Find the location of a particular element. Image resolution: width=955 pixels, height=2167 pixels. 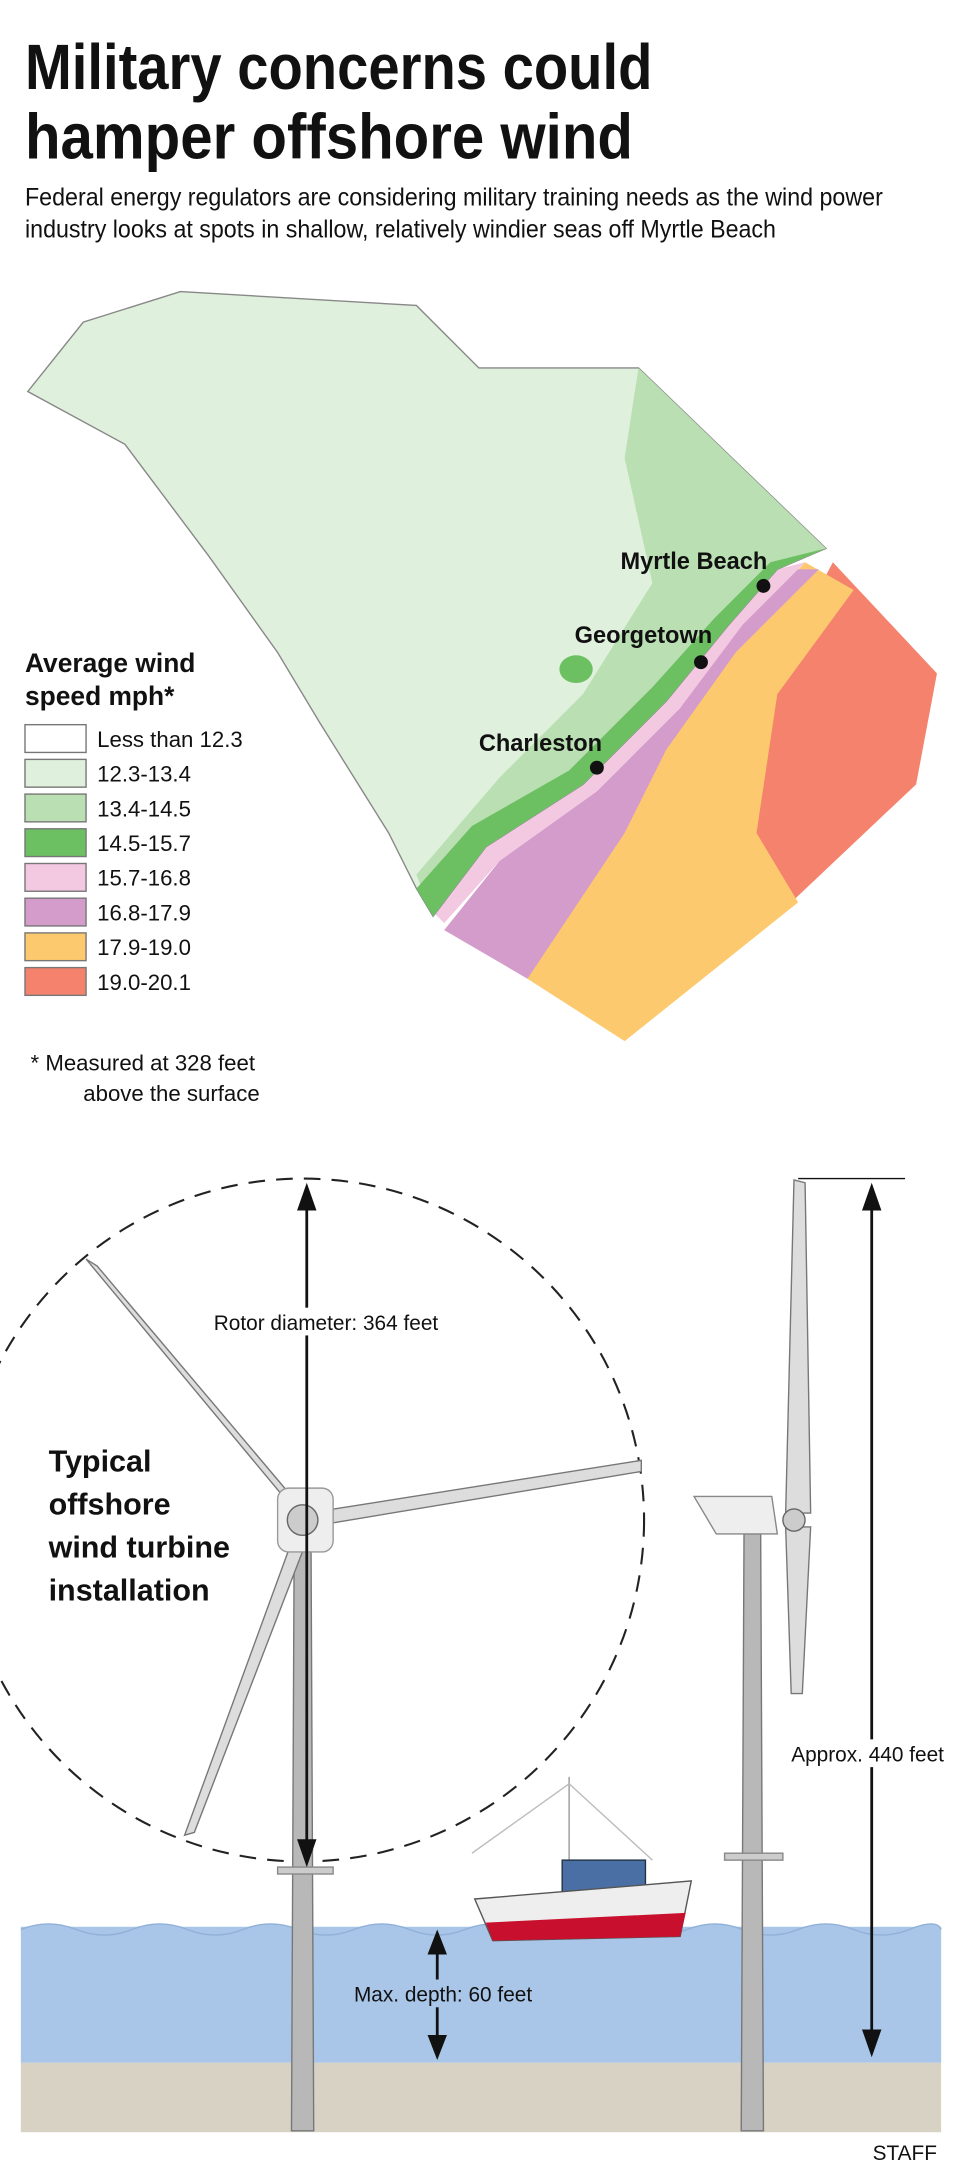

ocean-purple is located at coordinates (631, 774).